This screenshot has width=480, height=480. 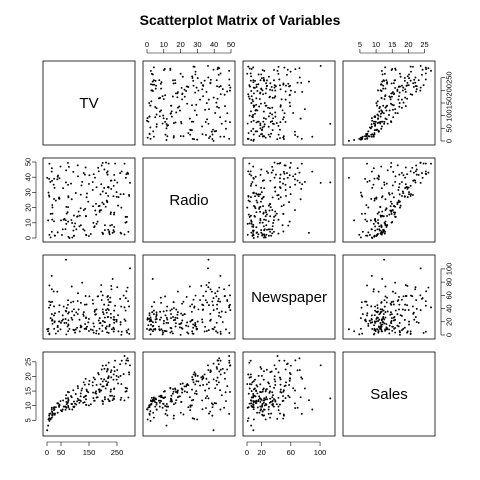 I want to click on tick-label: 250, so click(x=117, y=452).